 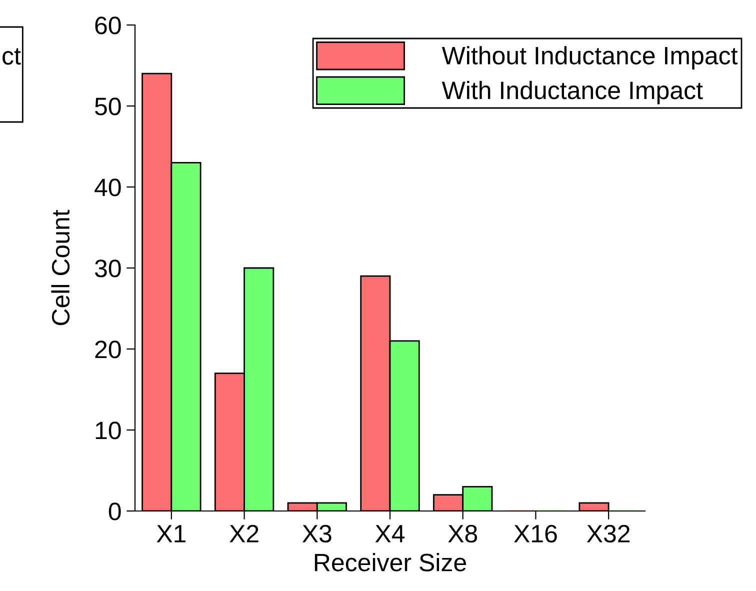 What do you see at coordinates (108, 349) in the screenshot?
I see `y-tick-label: 20` at bounding box center [108, 349].